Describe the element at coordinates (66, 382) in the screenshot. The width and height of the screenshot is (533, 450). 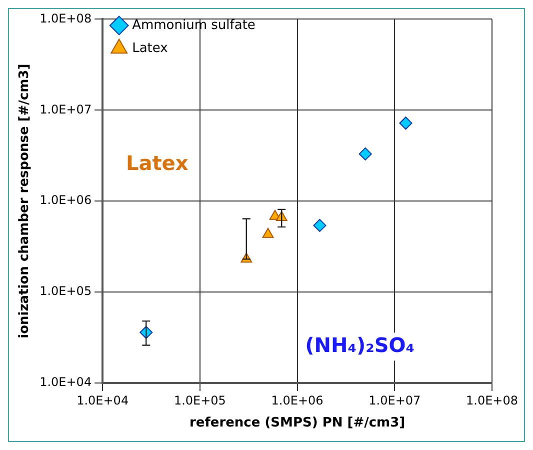
I see `y-tick-label: 1.0E+04` at that location.